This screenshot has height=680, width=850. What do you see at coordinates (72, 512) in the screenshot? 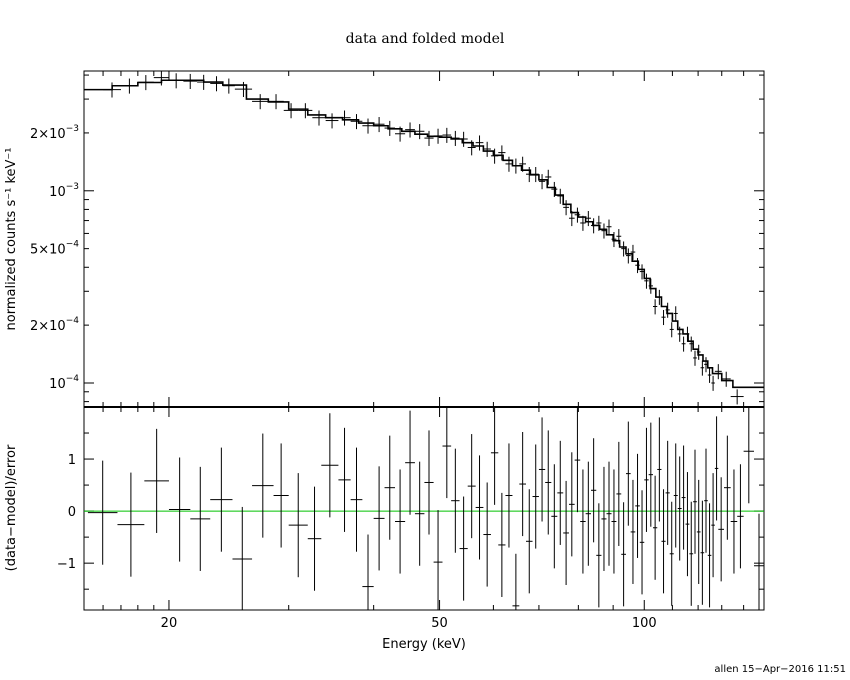
I see `y-tick-label: 0` at bounding box center [72, 512].